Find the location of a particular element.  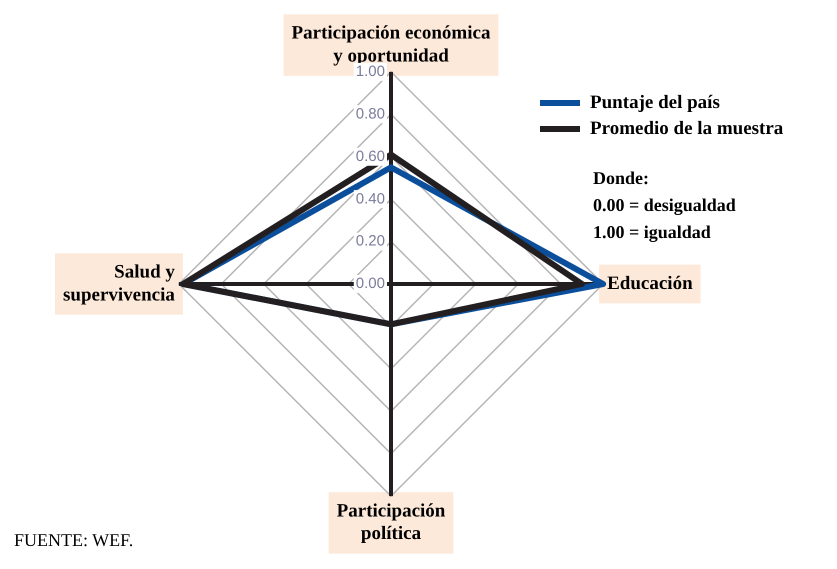

text: 1.00 = igualdad is located at coordinates (652, 232).